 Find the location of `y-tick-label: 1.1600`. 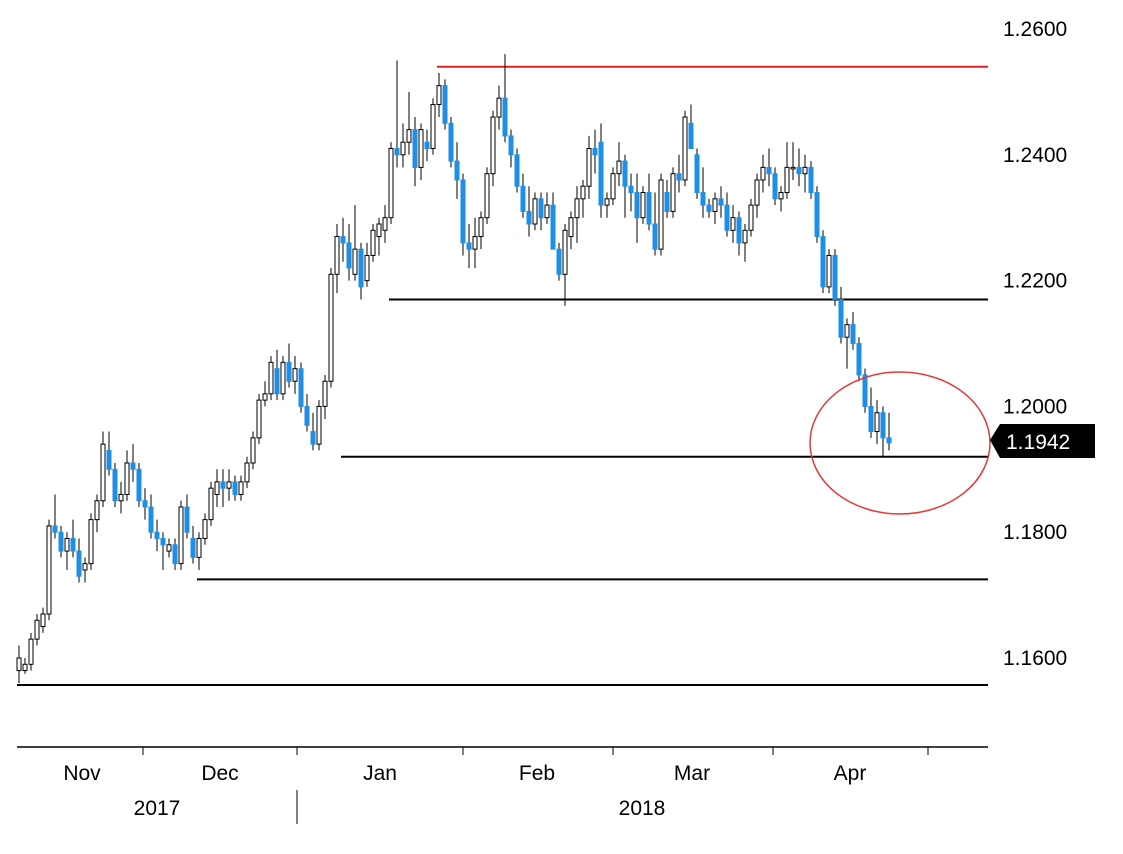

y-tick-label: 1.1600 is located at coordinates (1035, 658).